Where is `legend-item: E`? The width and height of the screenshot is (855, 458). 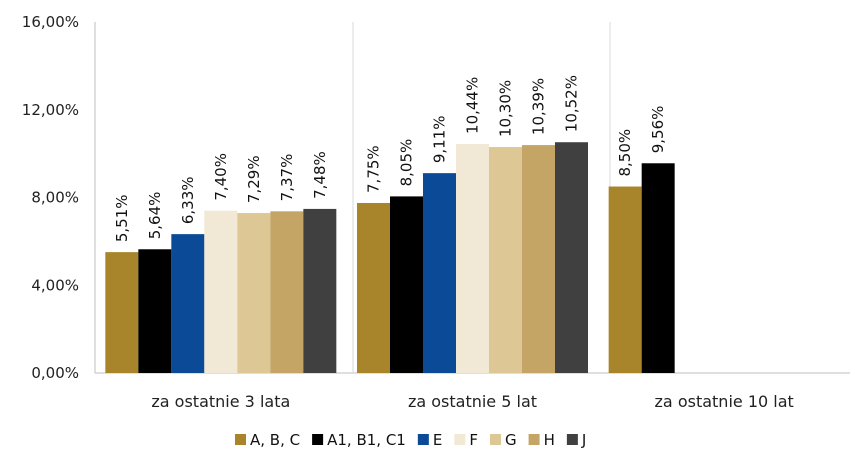
legend-item: E is located at coordinates (429, 440).